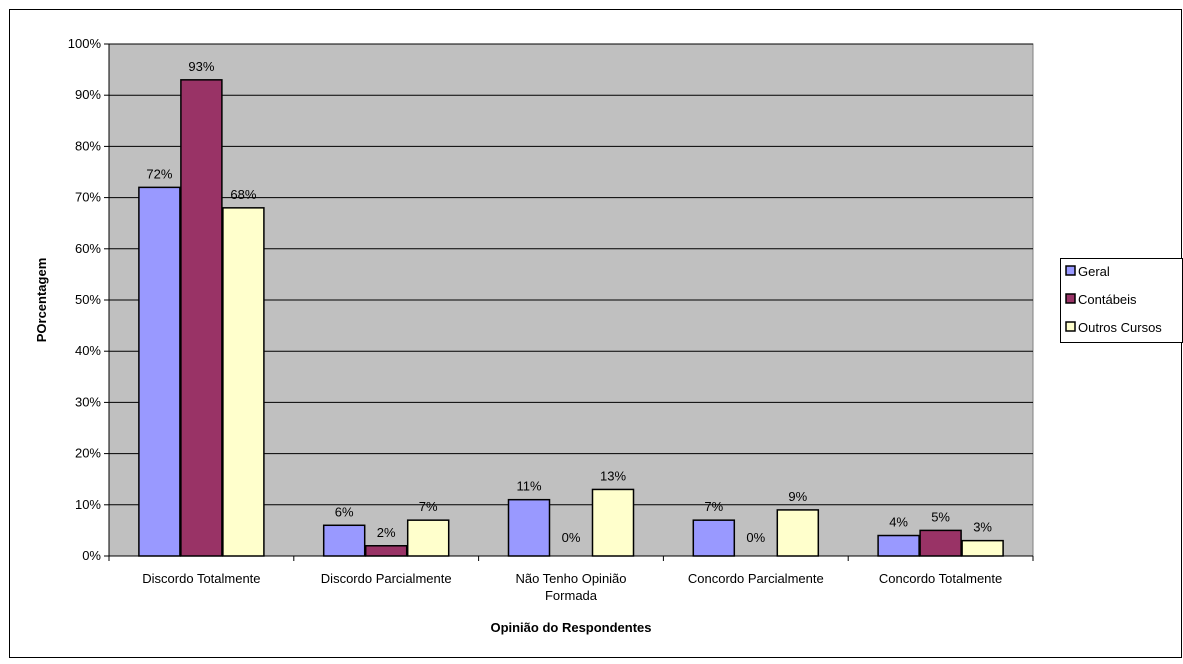  What do you see at coordinates (1094, 271) in the screenshot?
I see `legend-label: Geral` at bounding box center [1094, 271].